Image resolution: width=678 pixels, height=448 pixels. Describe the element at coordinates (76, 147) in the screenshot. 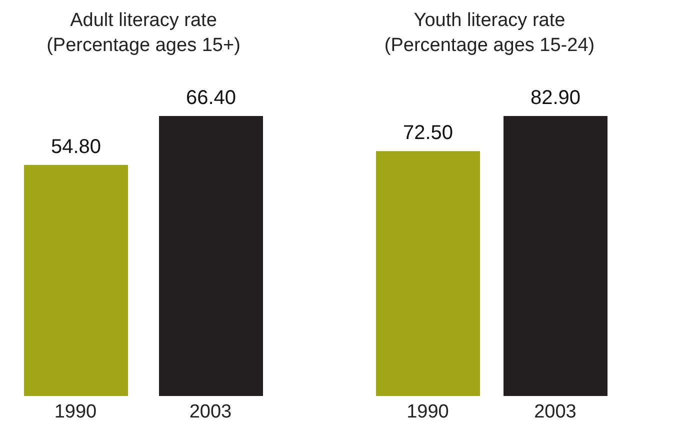

I see `data-label: 54.80` at that location.